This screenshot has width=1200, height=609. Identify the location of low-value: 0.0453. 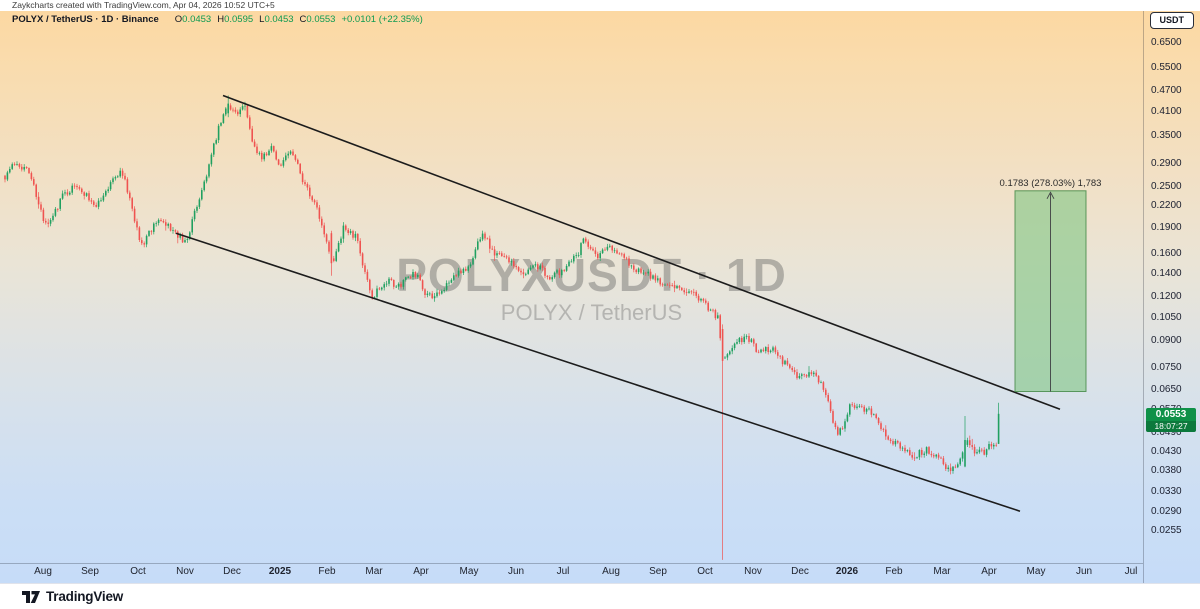
(279, 19).